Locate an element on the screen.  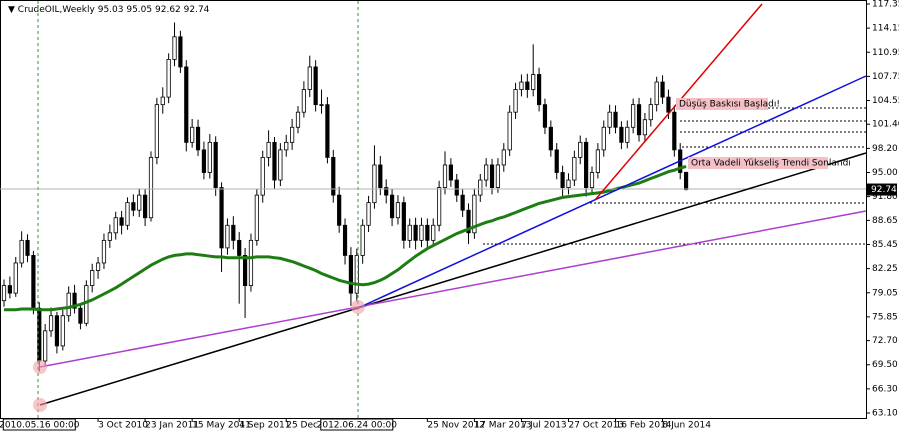
x-tick-label: 17 Mar 2013 is located at coordinates (502, 426).